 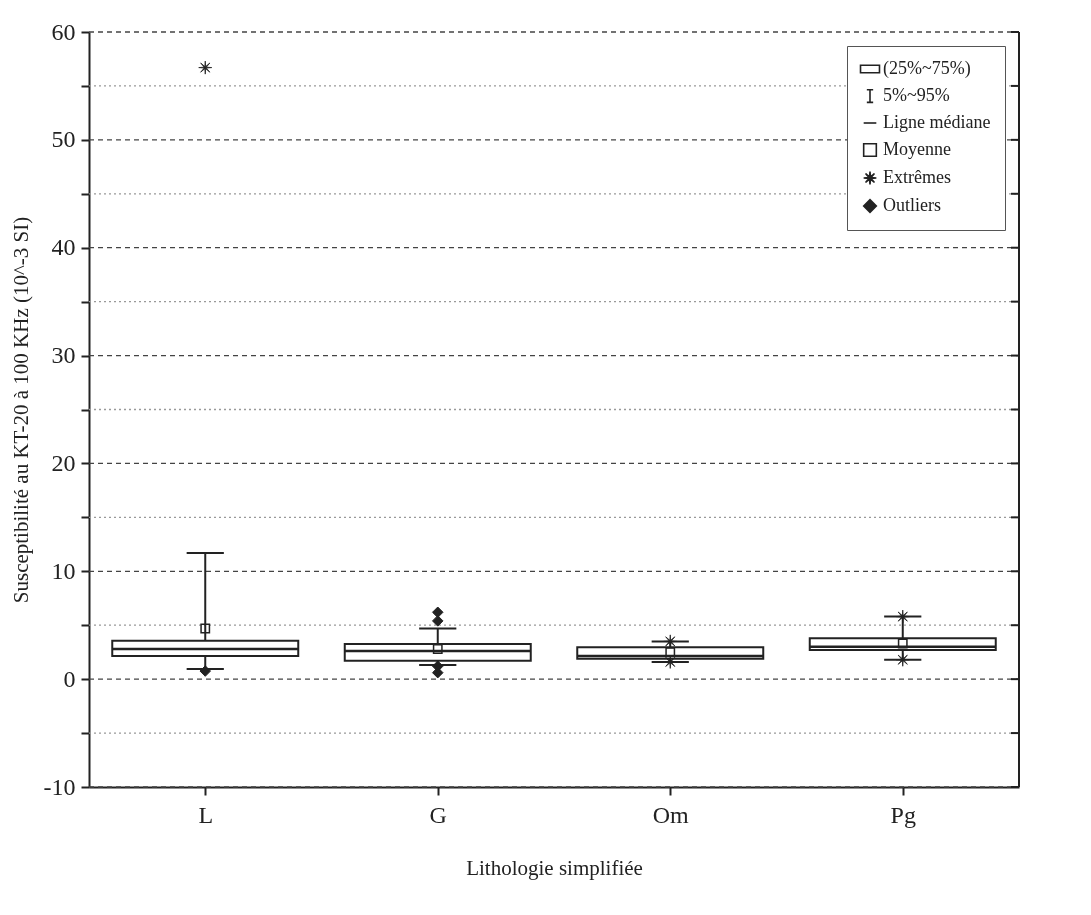 I want to click on annotation: 5%~95%, so click(x=916, y=95).